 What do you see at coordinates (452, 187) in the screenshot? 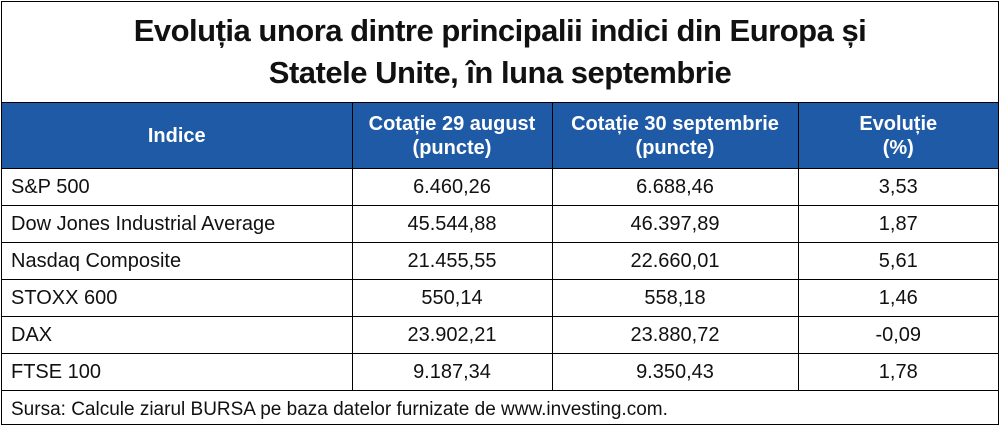
I see `cell-aug29: 6.460,26` at bounding box center [452, 187].